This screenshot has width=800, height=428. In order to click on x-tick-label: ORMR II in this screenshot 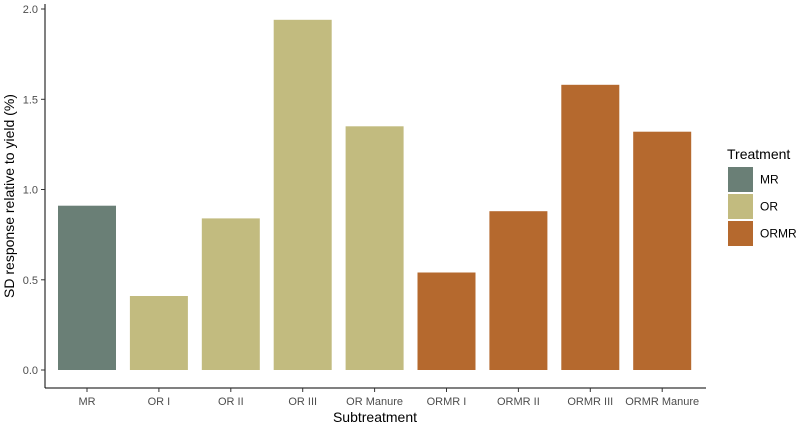, I will do `click(518, 402)`.